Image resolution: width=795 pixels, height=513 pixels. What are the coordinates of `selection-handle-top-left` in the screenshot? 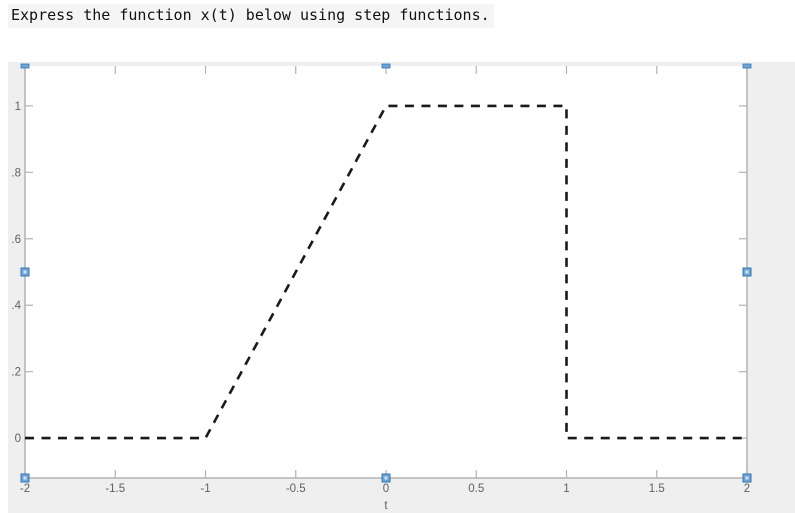 It's located at (25, 66).